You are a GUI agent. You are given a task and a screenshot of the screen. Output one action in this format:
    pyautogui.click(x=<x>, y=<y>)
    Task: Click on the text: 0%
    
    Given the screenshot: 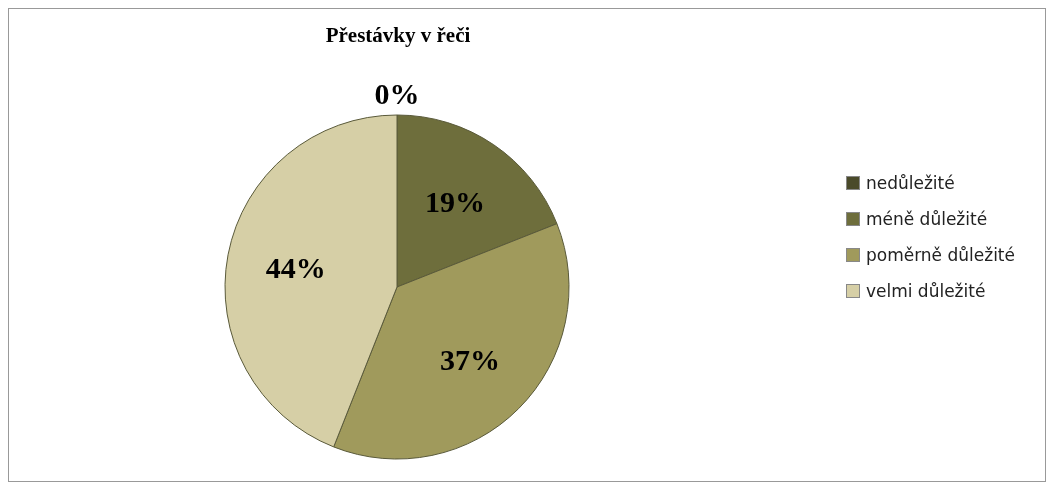 What is the action you would take?
    pyautogui.click(x=397, y=93)
    